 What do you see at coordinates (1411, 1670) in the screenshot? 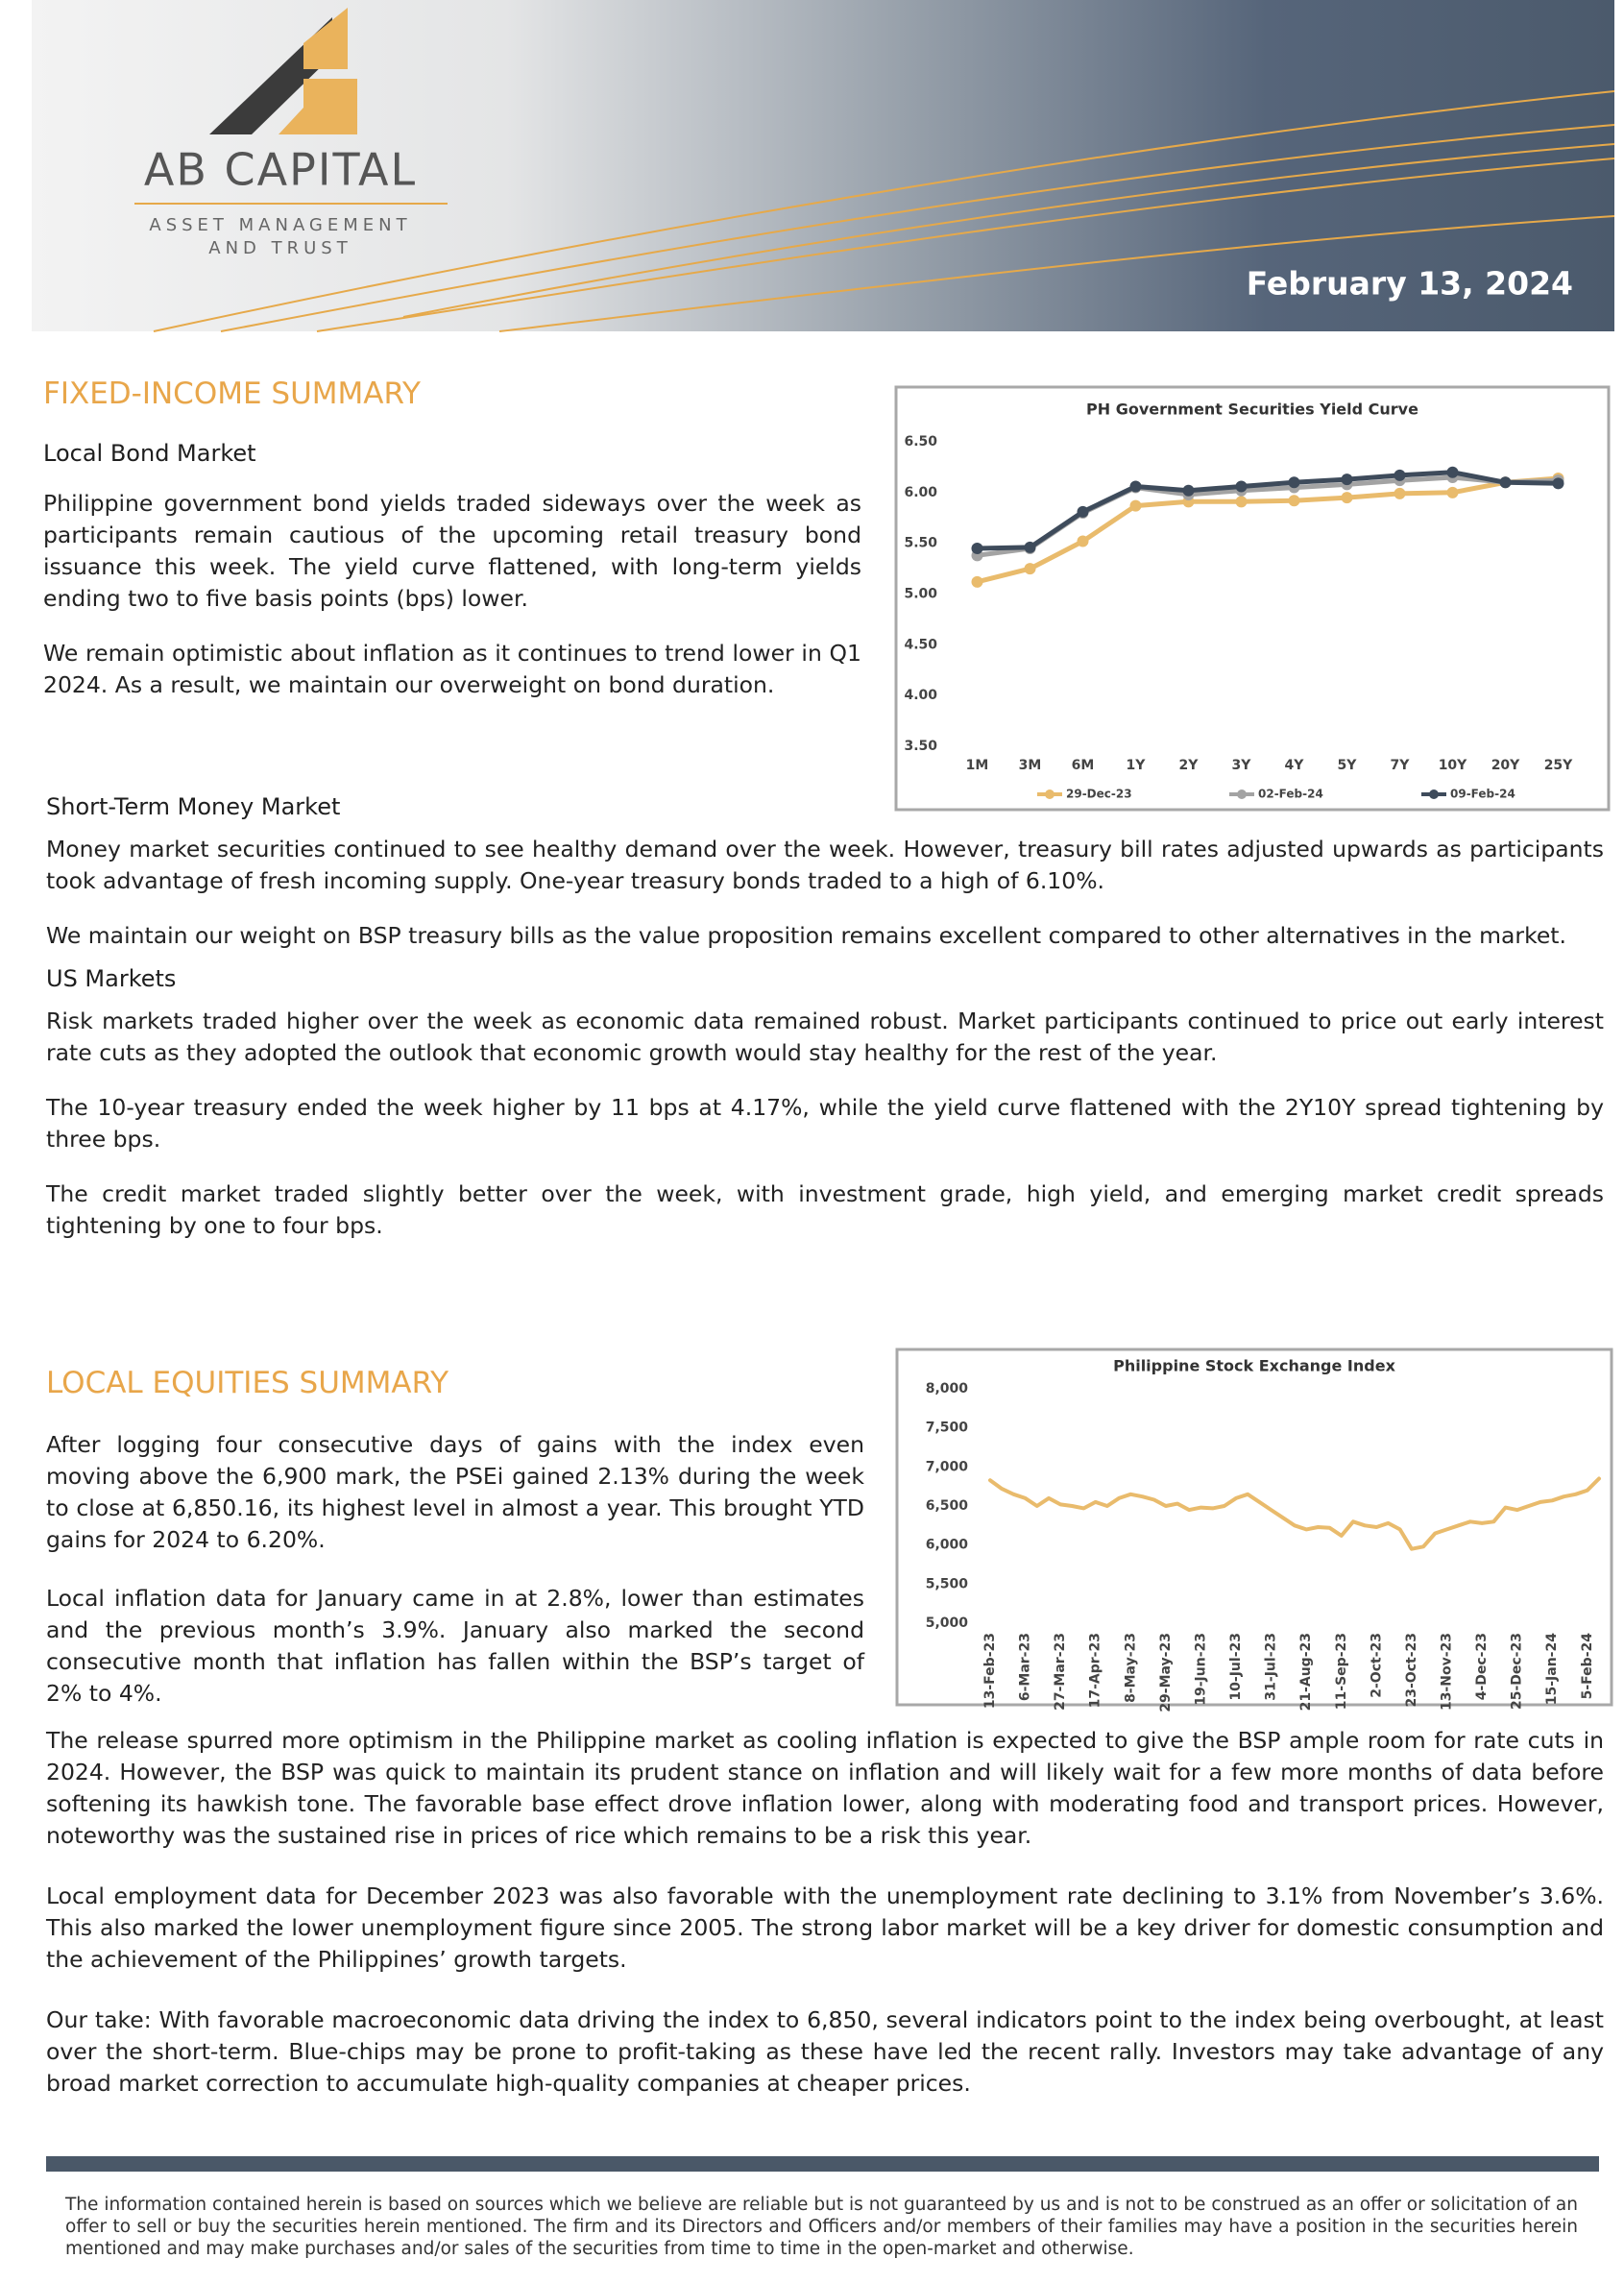
I see `x-tick-label: 23-Oct-23` at bounding box center [1411, 1670].